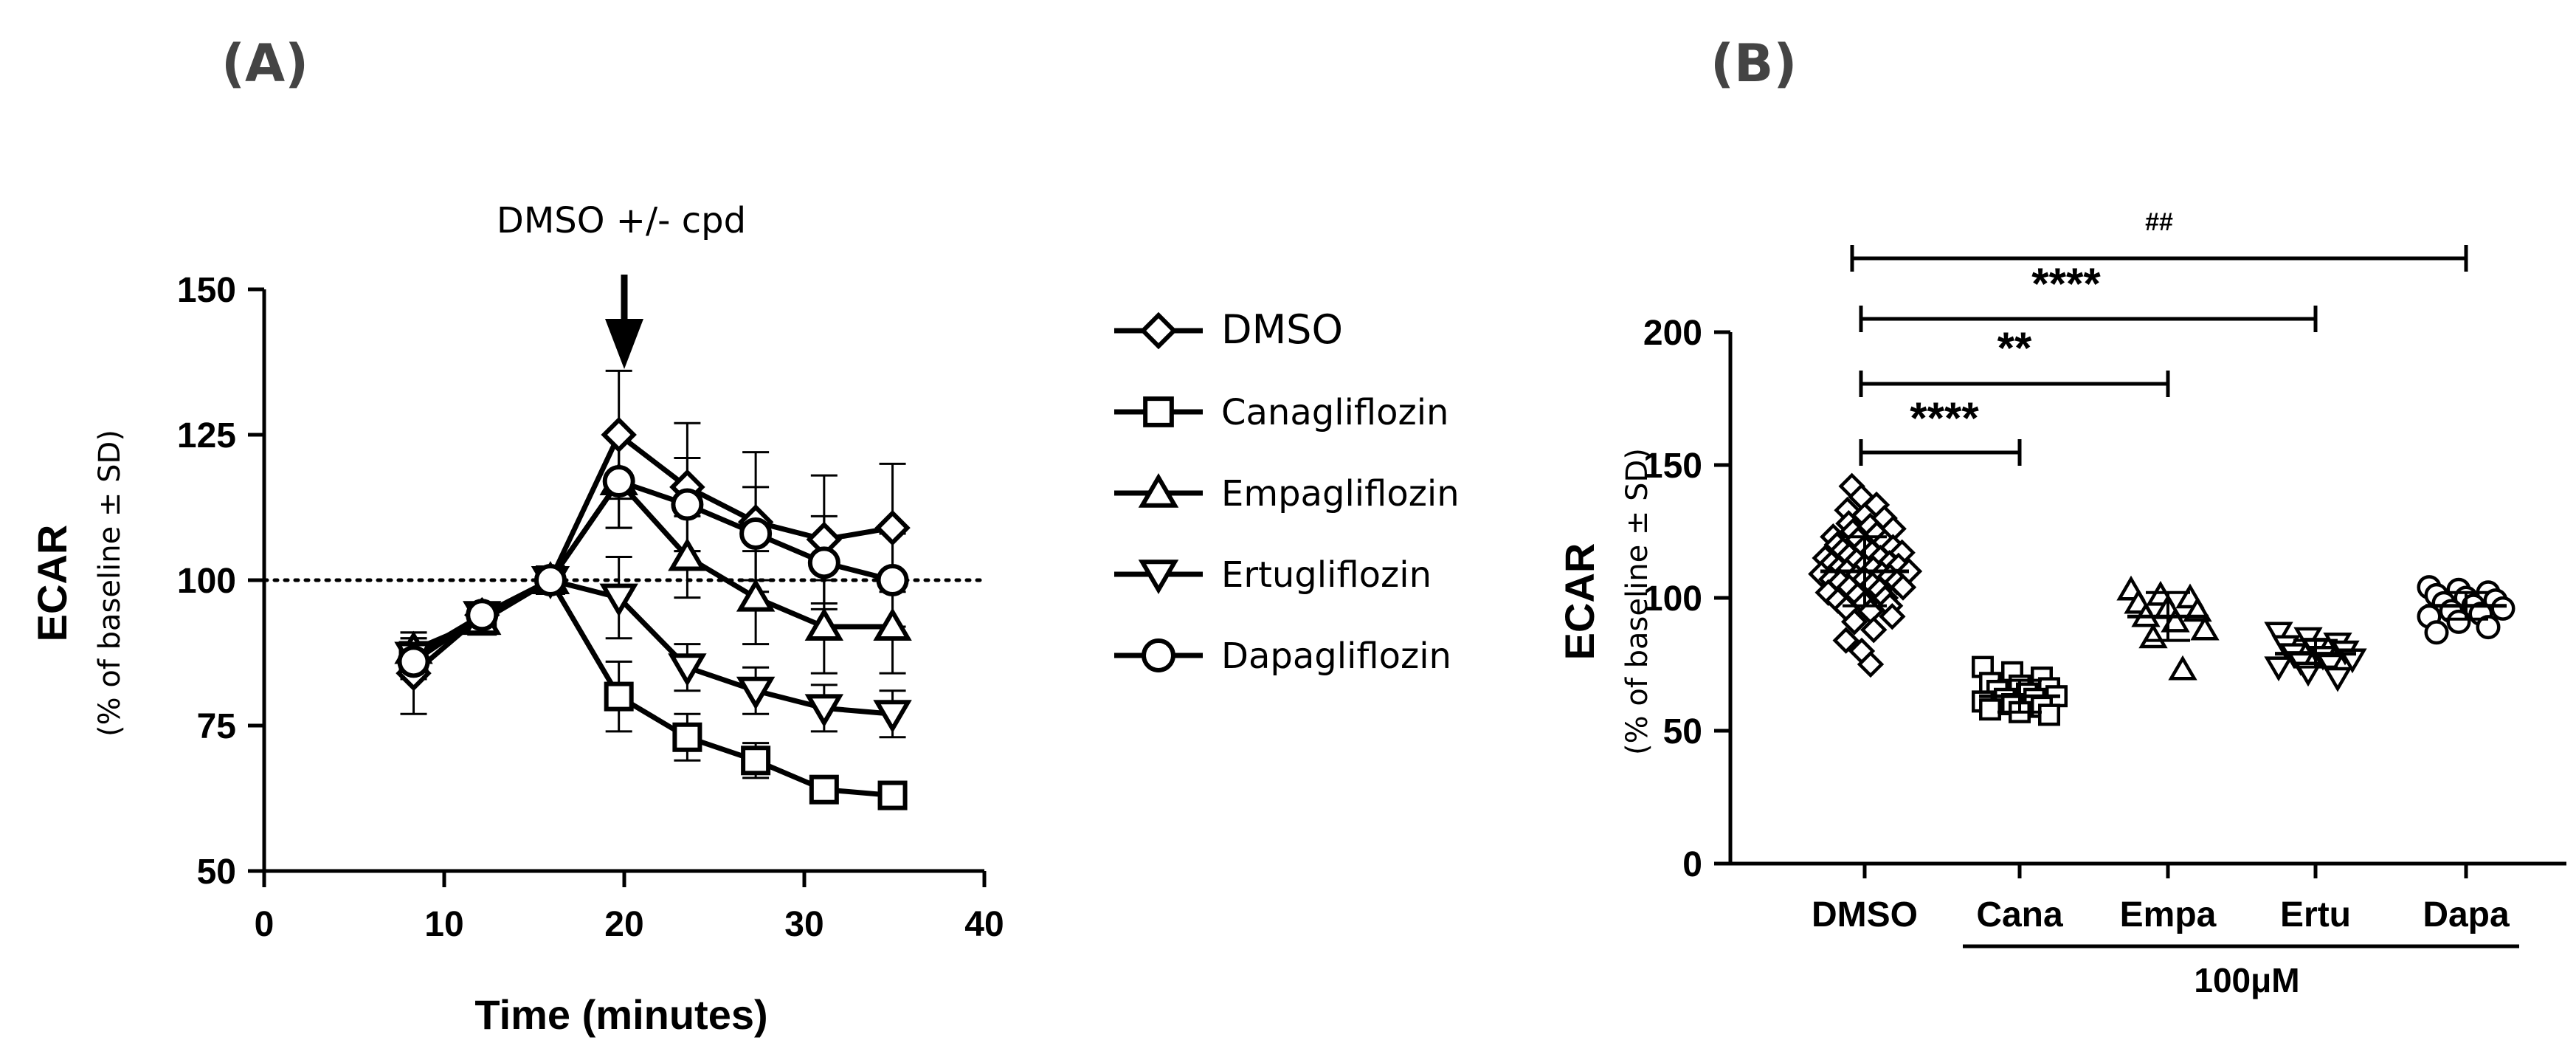 The height and width of the screenshot is (1057, 2576). Describe the element at coordinates (1672, 333) in the screenshot. I see `panel-b-y-tick-label: 200` at that location.